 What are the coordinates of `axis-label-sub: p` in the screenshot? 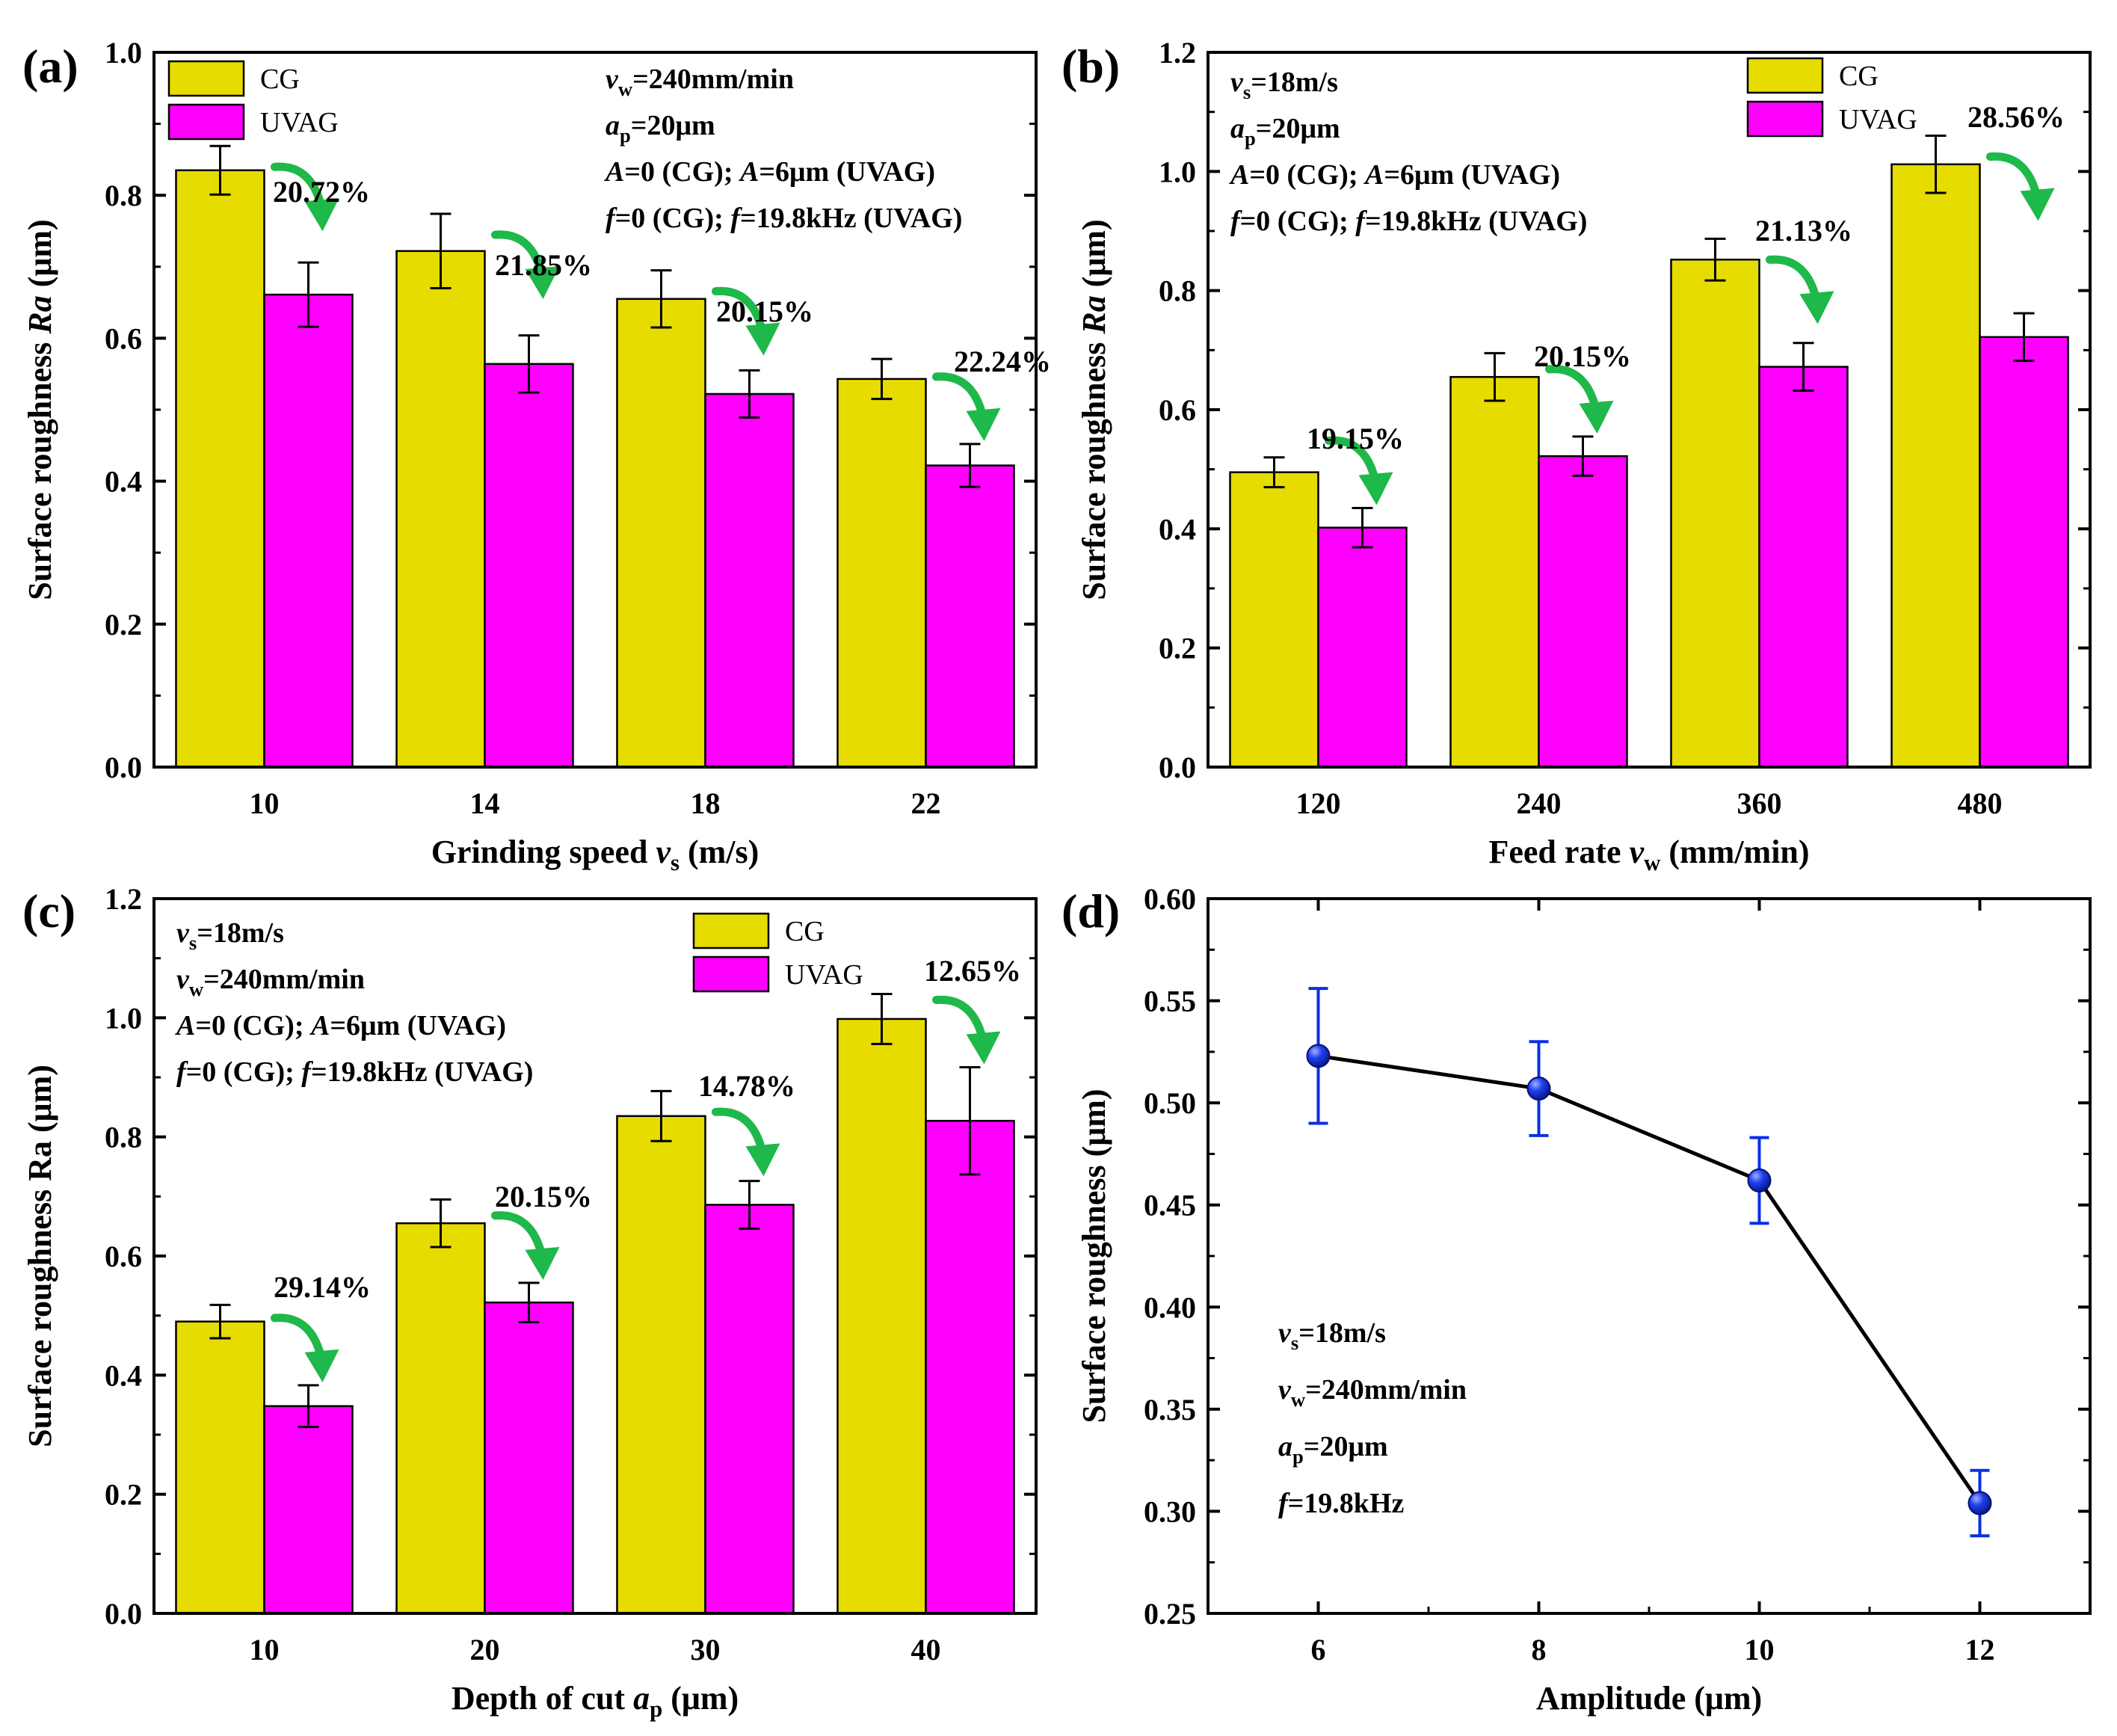 It's located at (656, 1709).